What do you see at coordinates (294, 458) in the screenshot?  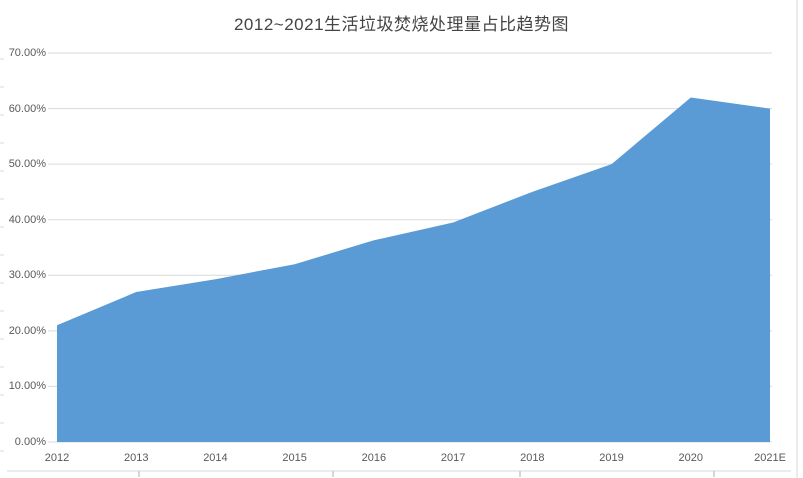 I see `x-tick-label: 2015` at bounding box center [294, 458].